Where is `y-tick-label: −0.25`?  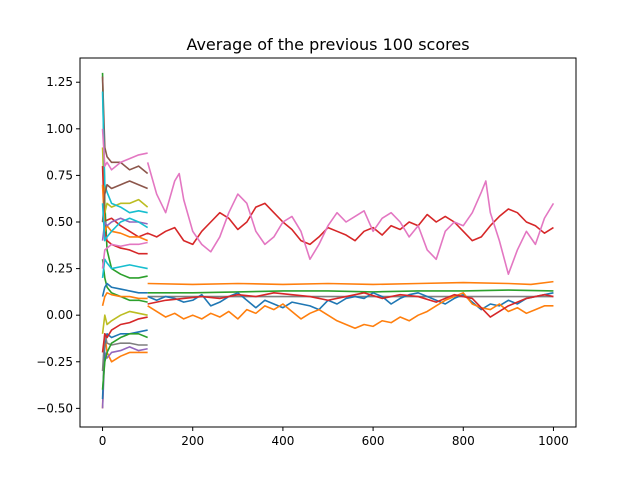 y-tick-label: −0.25 is located at coordinates (54, 362).